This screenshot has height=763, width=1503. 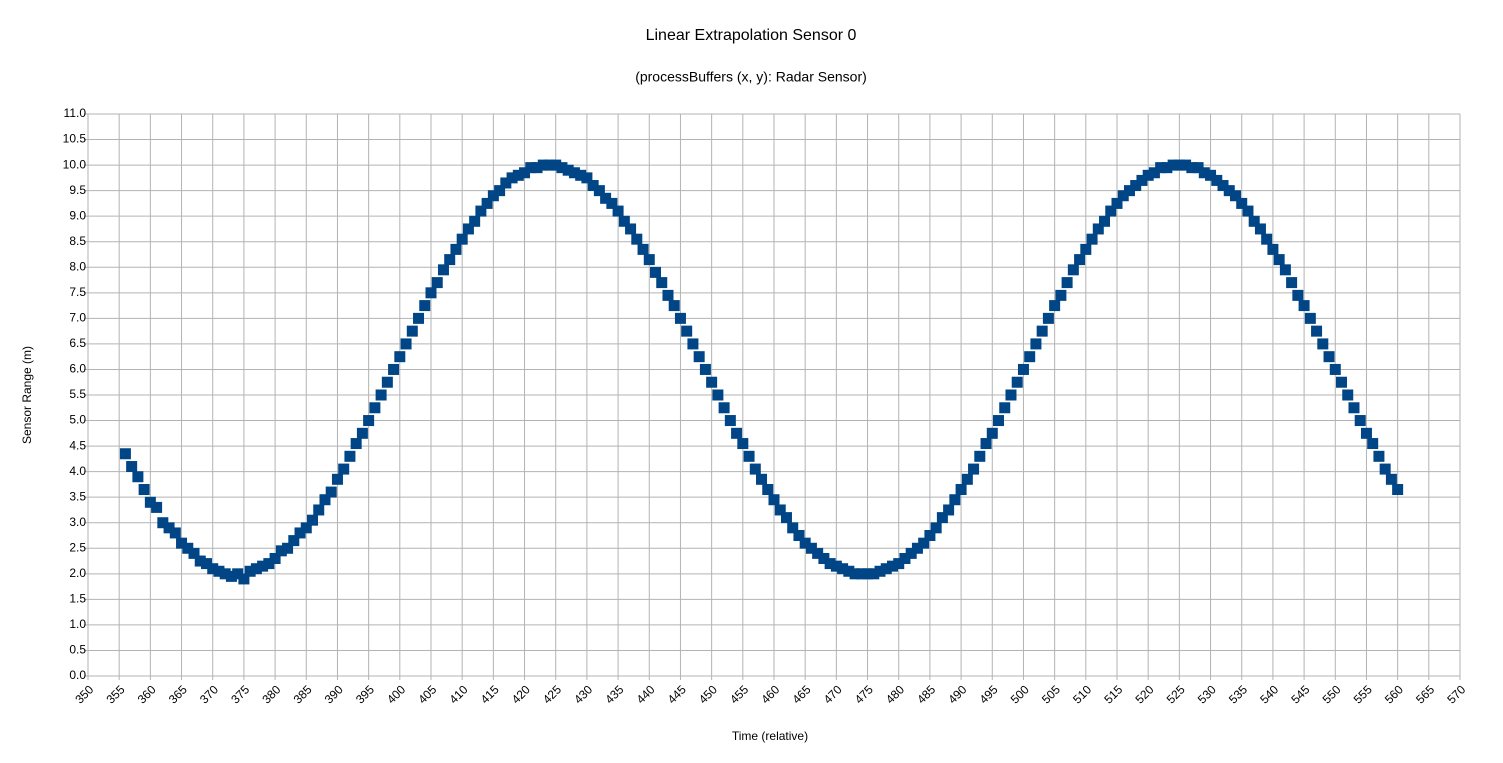 What do you see at coordinates (1051, 694) in the screenshot?
I see `x-tick-label: 505` at bounding box center [1051, 694].